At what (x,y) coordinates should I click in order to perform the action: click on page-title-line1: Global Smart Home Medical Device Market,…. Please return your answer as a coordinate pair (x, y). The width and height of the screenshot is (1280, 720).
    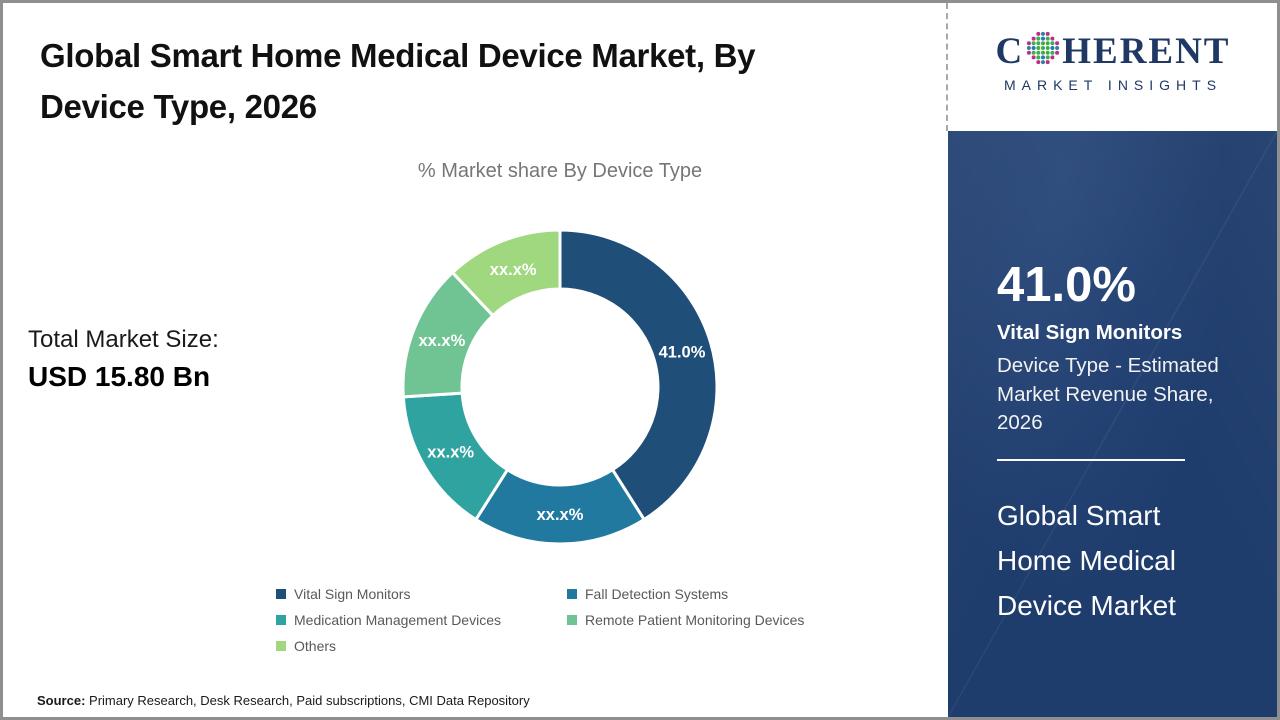
    Looking at the image, I should click on (398, 55).